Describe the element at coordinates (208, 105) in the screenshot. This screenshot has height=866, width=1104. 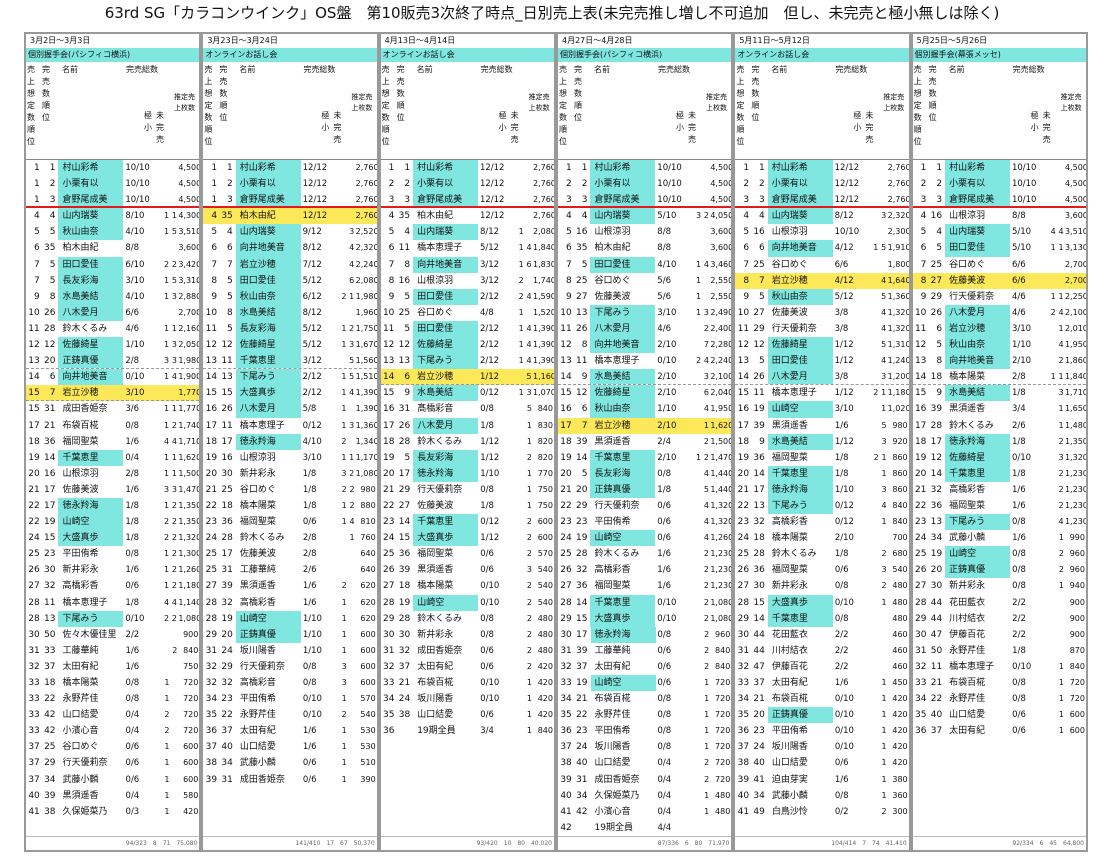
I see `header-sales-rank: 売上想定数順位` at that location.